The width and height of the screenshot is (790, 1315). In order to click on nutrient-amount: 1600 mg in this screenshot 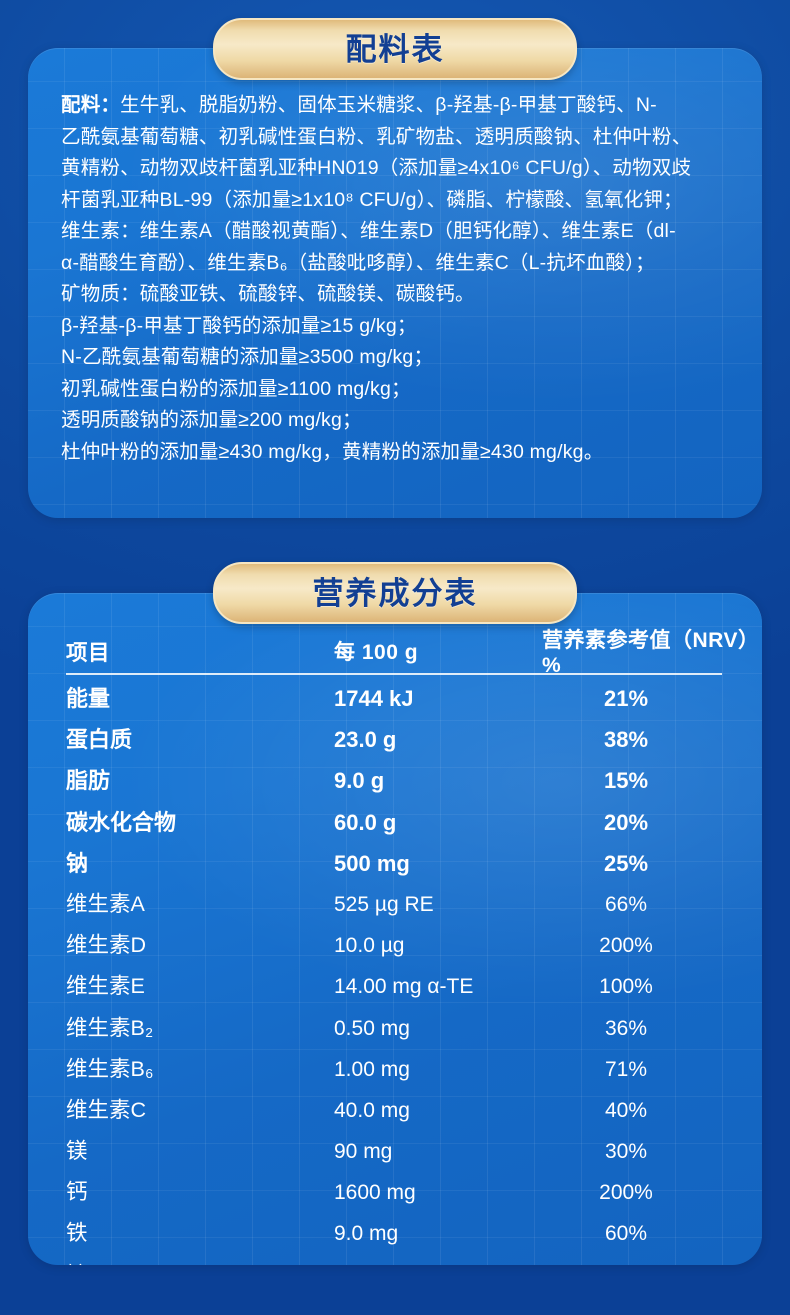, I will do `click(375, 1193)`.